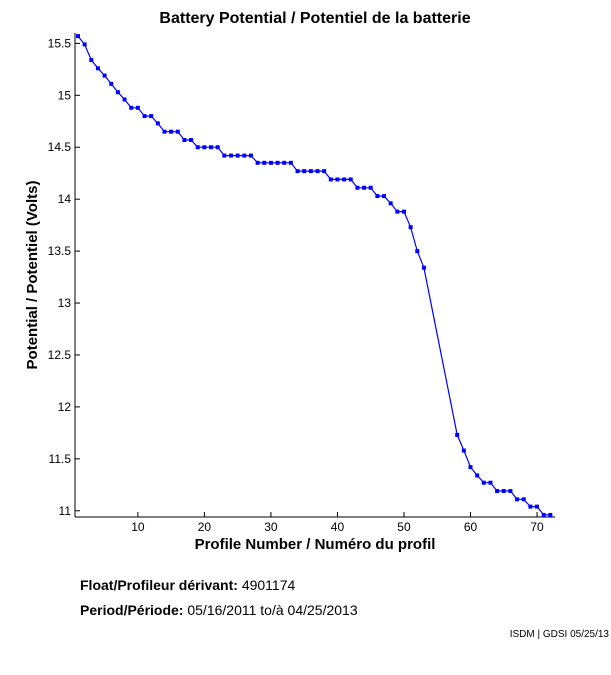 Image resolution: width=611 pixels, height=675 pixels. I want to click on y-tick-label: 14.5, so click(60, 147).